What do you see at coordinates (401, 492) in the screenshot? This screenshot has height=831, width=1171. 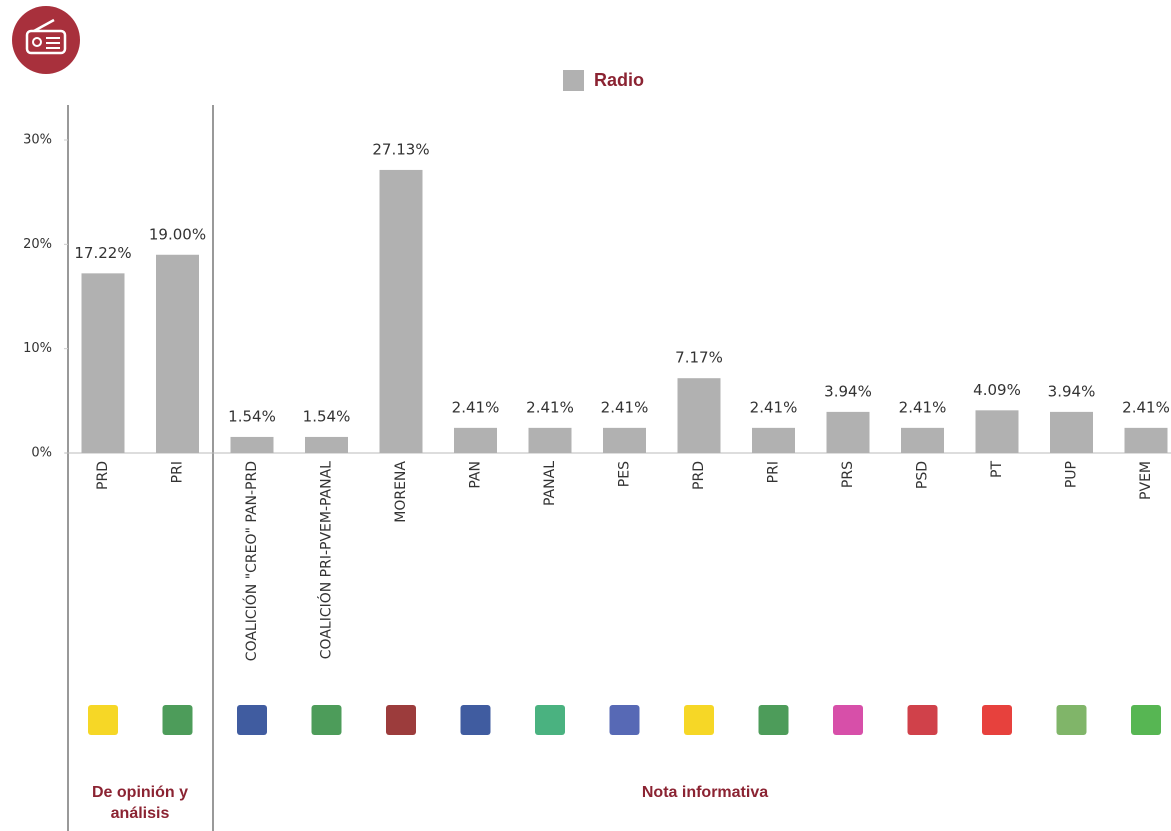 I see `x-tick-label: MORENA` at bounding box center [401, 492].